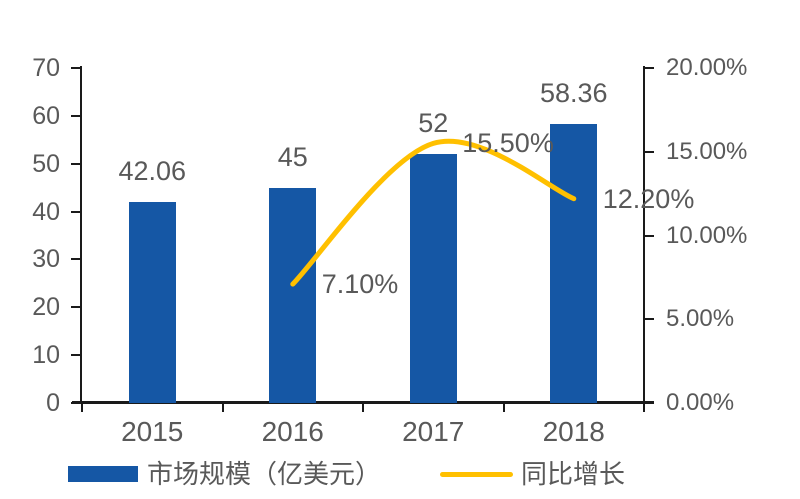 This screenshot has height=499, width=800. I want to click on y-axis-tick-label: 0, so click(53, 403).